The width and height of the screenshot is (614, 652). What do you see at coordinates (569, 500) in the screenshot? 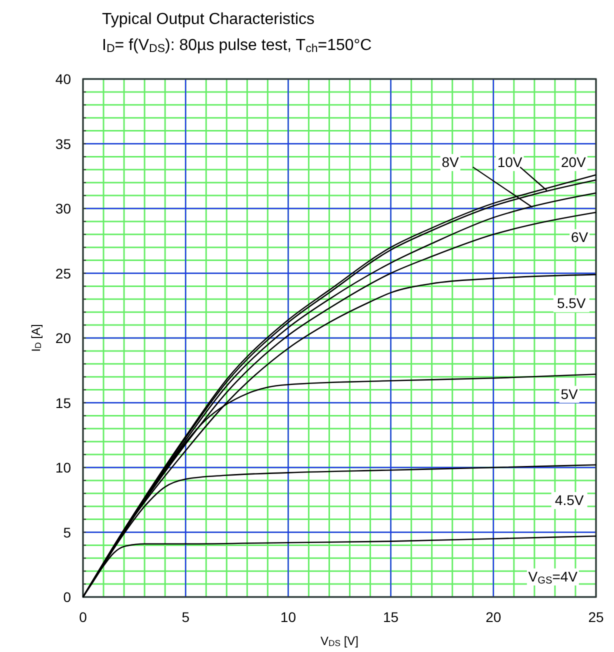
I see `series-label: 4.5V` at bounding box center [569, 500].